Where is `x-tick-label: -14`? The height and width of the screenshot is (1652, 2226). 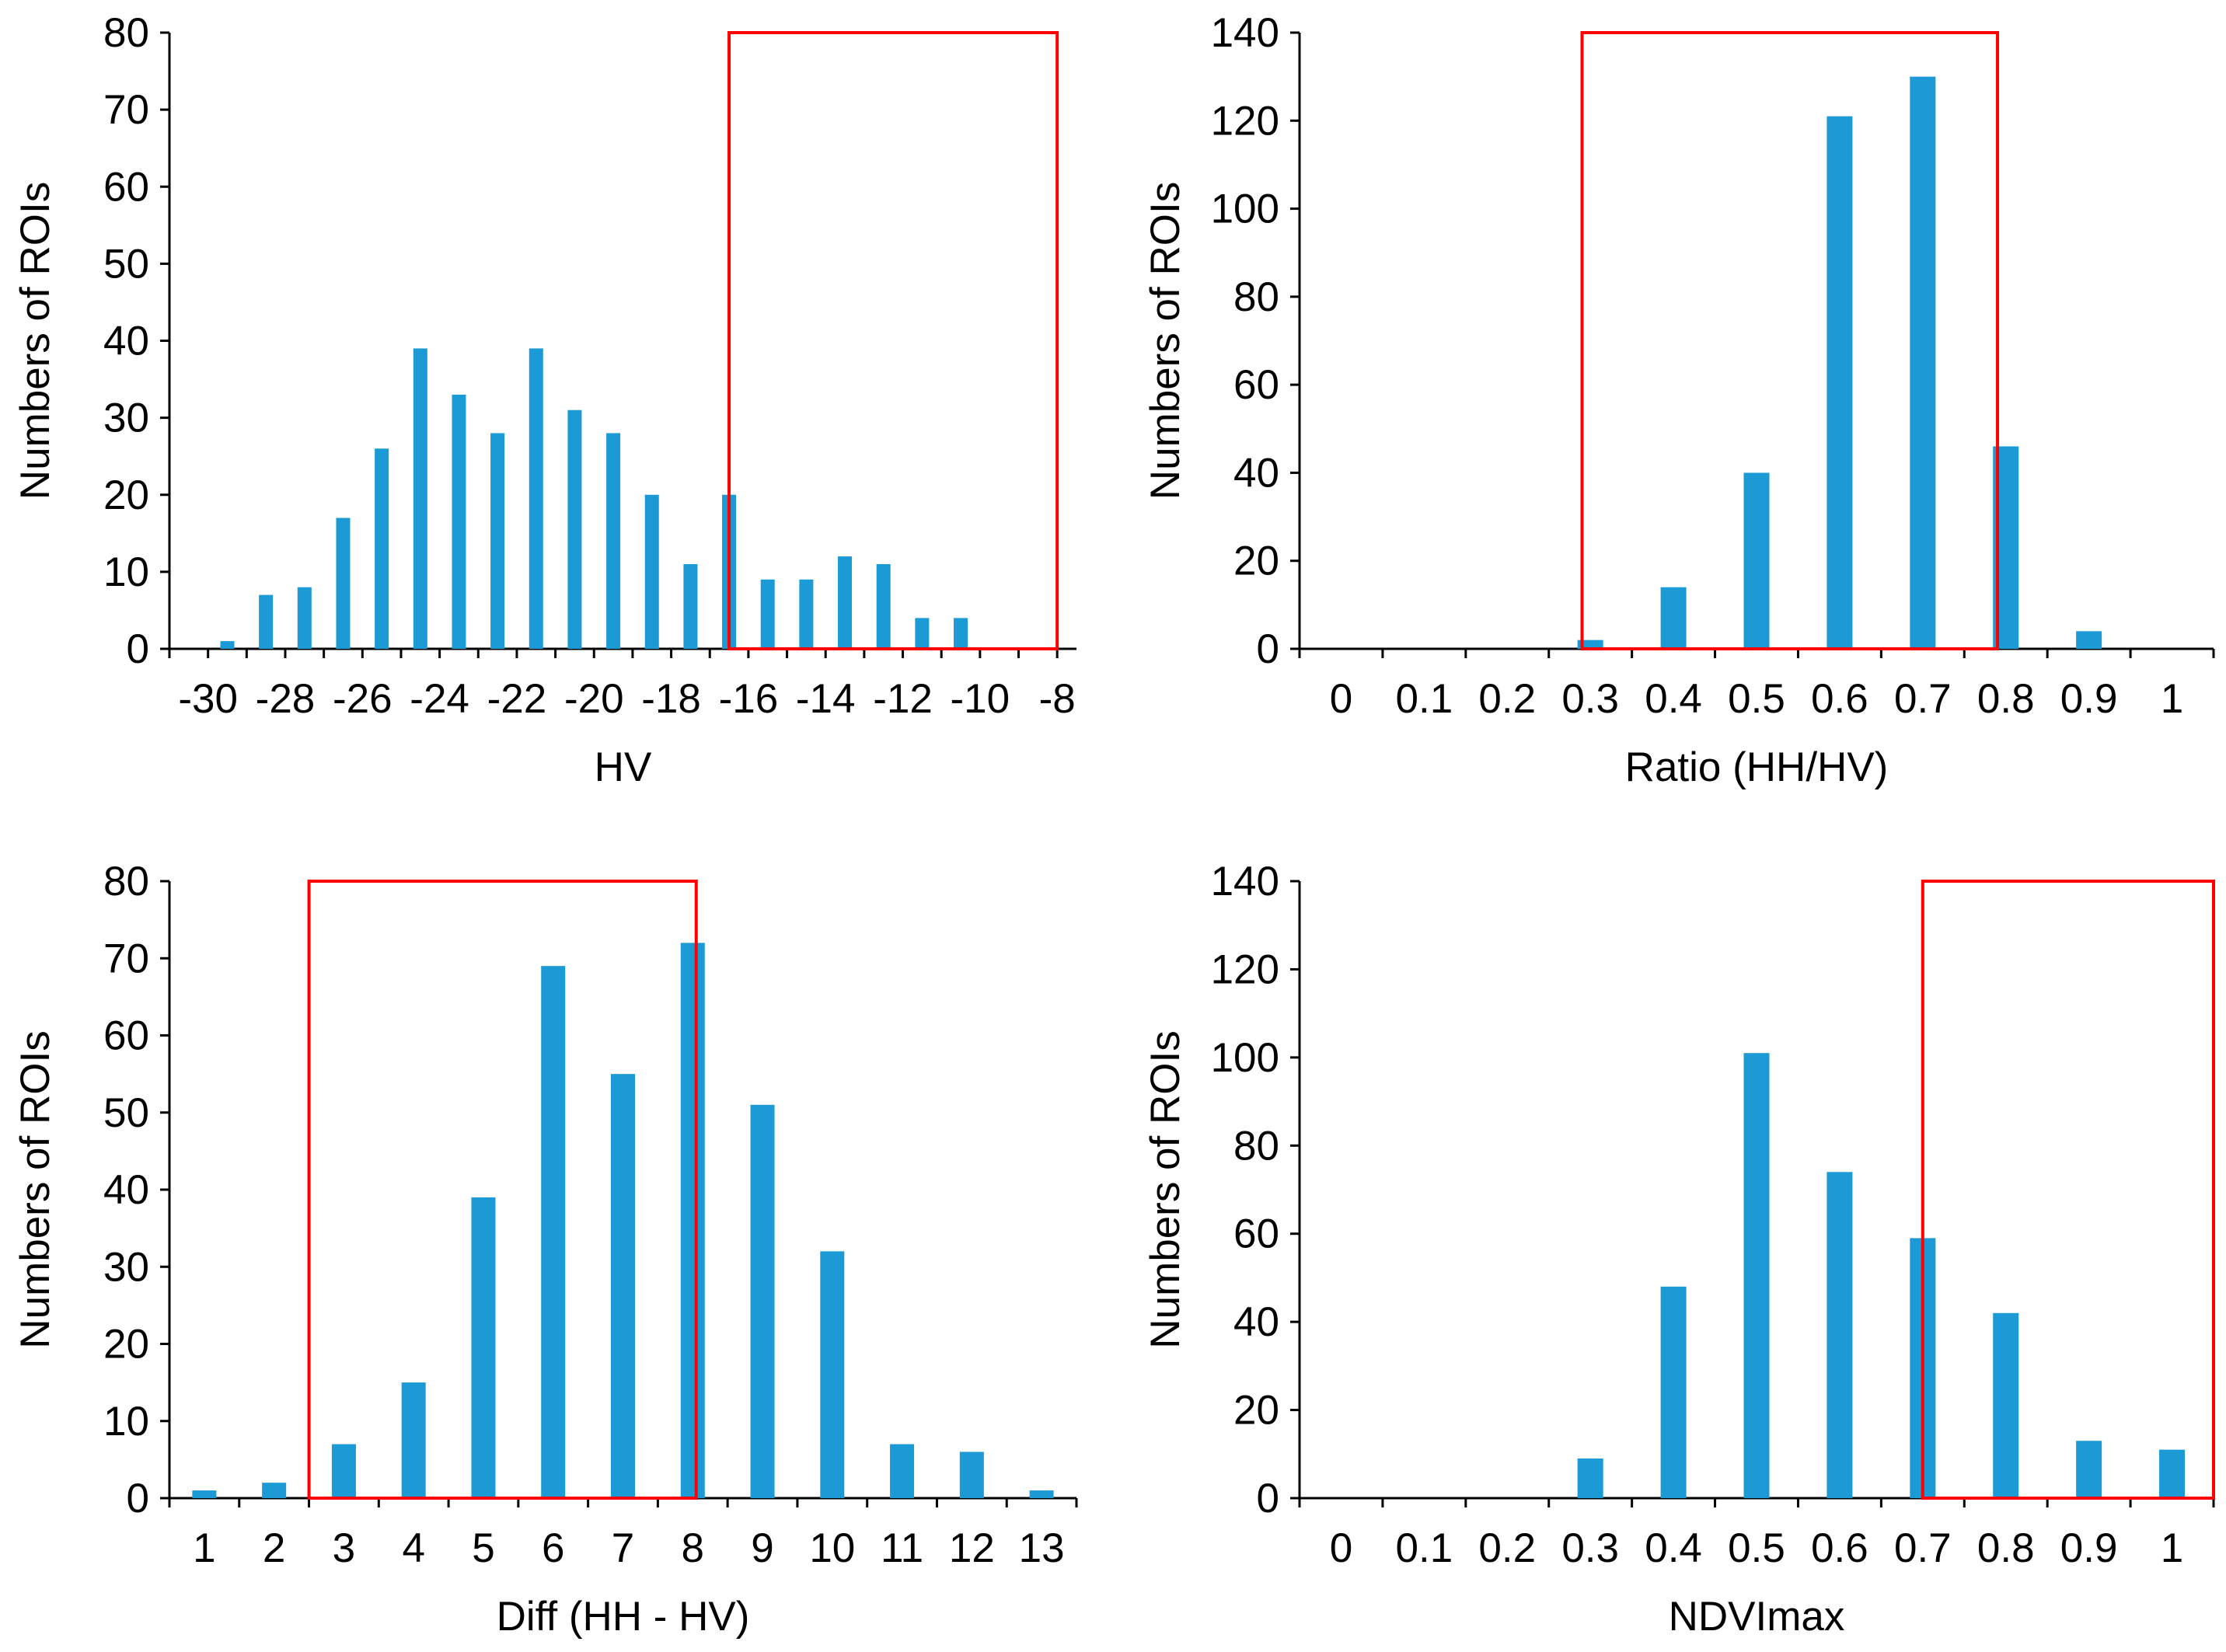
x-tick-label: -14 is located at coordinates (826, 699).